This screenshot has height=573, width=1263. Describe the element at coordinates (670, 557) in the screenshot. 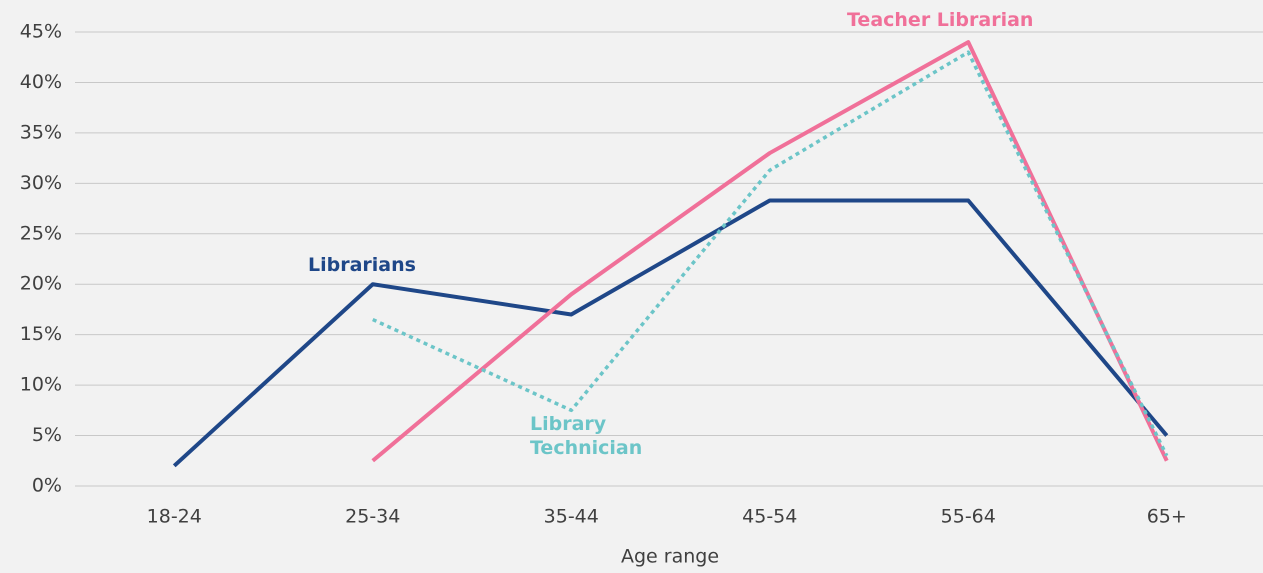

I see `x-axis-label: Age range` at that location.